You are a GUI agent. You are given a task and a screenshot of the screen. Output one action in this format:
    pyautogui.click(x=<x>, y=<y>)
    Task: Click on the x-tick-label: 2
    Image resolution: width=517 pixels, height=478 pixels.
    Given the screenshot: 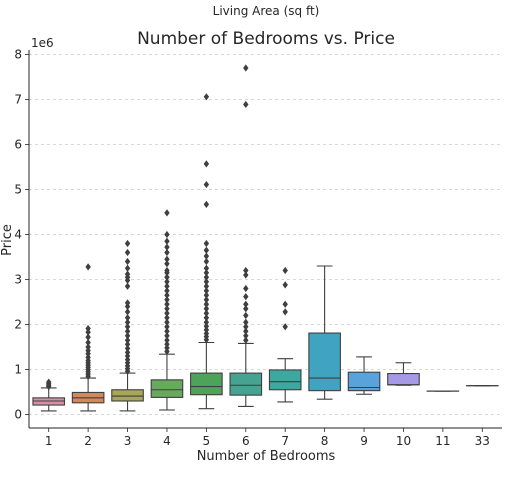 What is the action you would take?
    pyautogui.click(x=88, y=441)
    